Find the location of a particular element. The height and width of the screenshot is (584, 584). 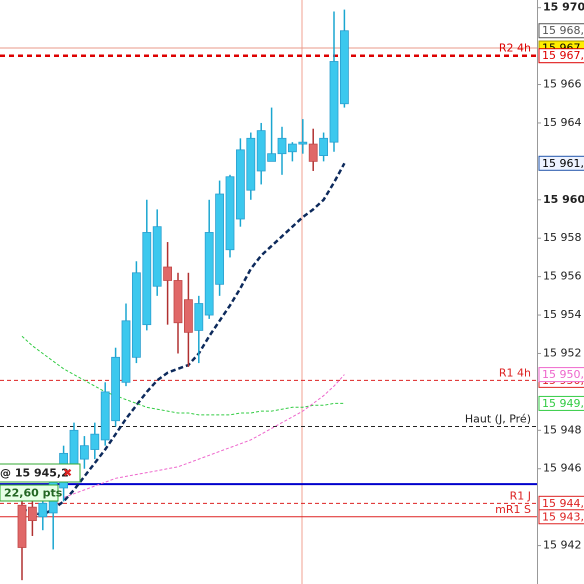

y-tick-label: 15 958 is located at coordinates (562, 237).